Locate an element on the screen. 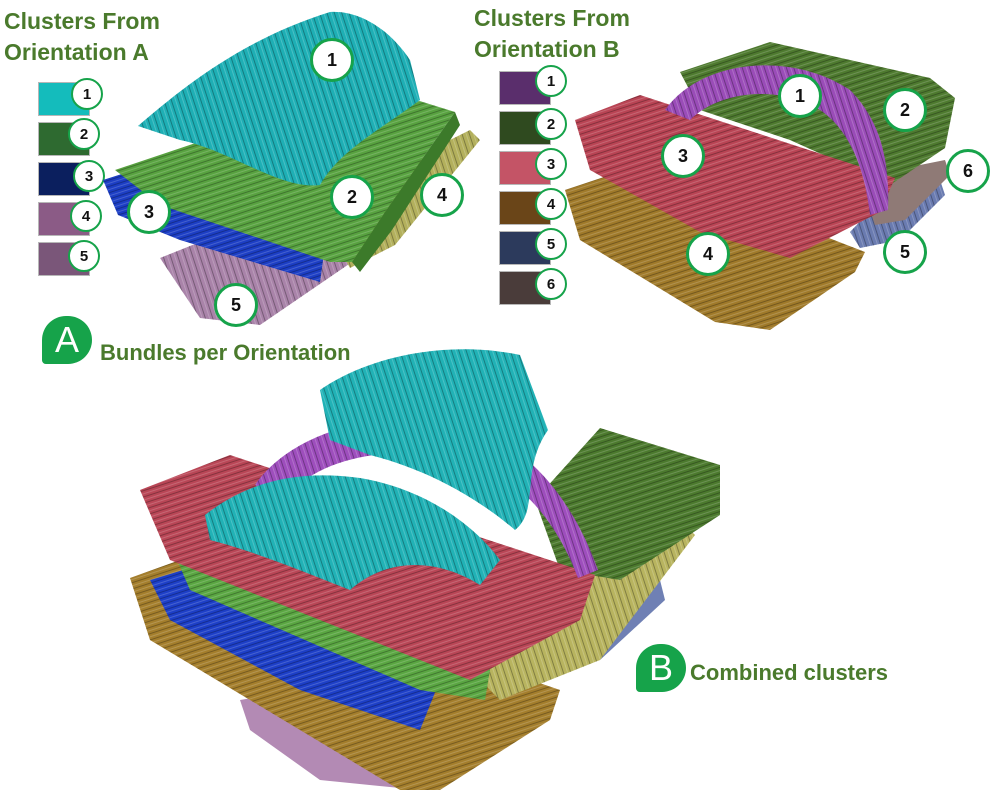 The width and height of the screenshot is (996, 798). callout-b-2: 2 is located at coordinates (905, 110).